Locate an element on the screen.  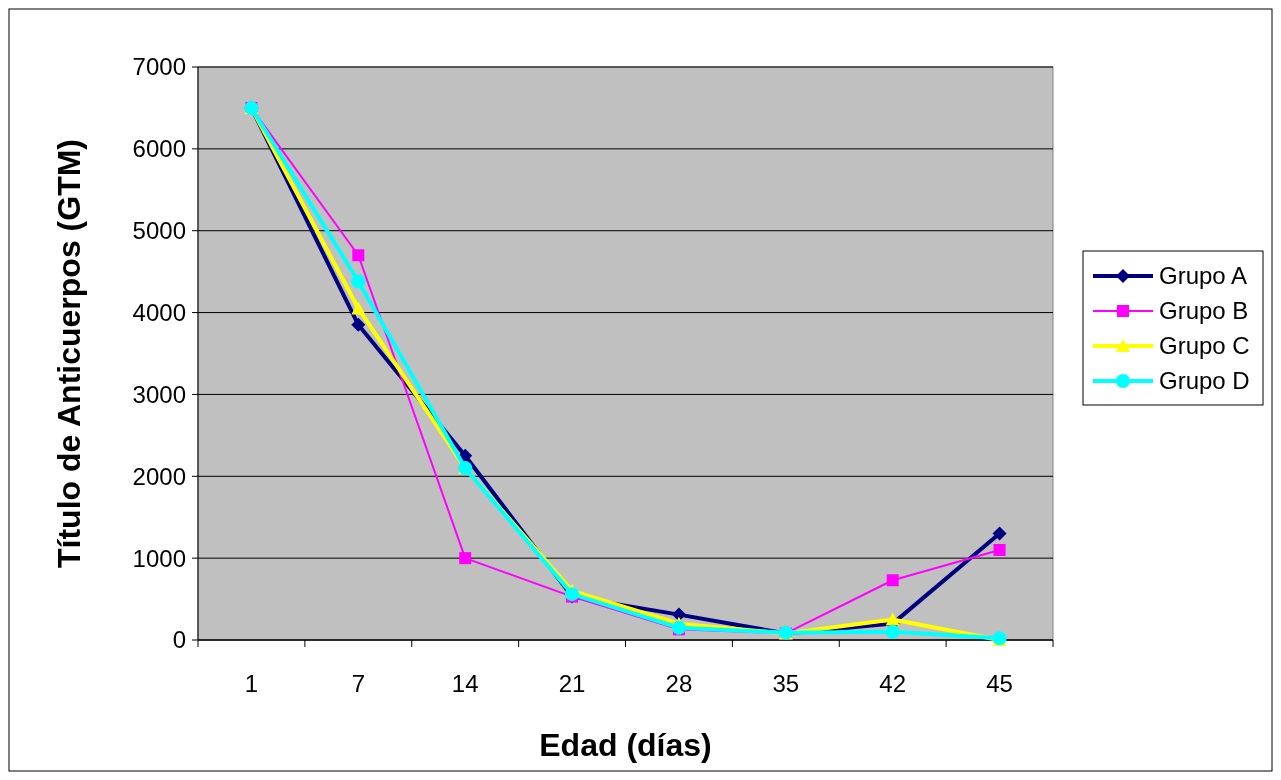
x-tick-label: 21 is located at coordinates (572, 683).